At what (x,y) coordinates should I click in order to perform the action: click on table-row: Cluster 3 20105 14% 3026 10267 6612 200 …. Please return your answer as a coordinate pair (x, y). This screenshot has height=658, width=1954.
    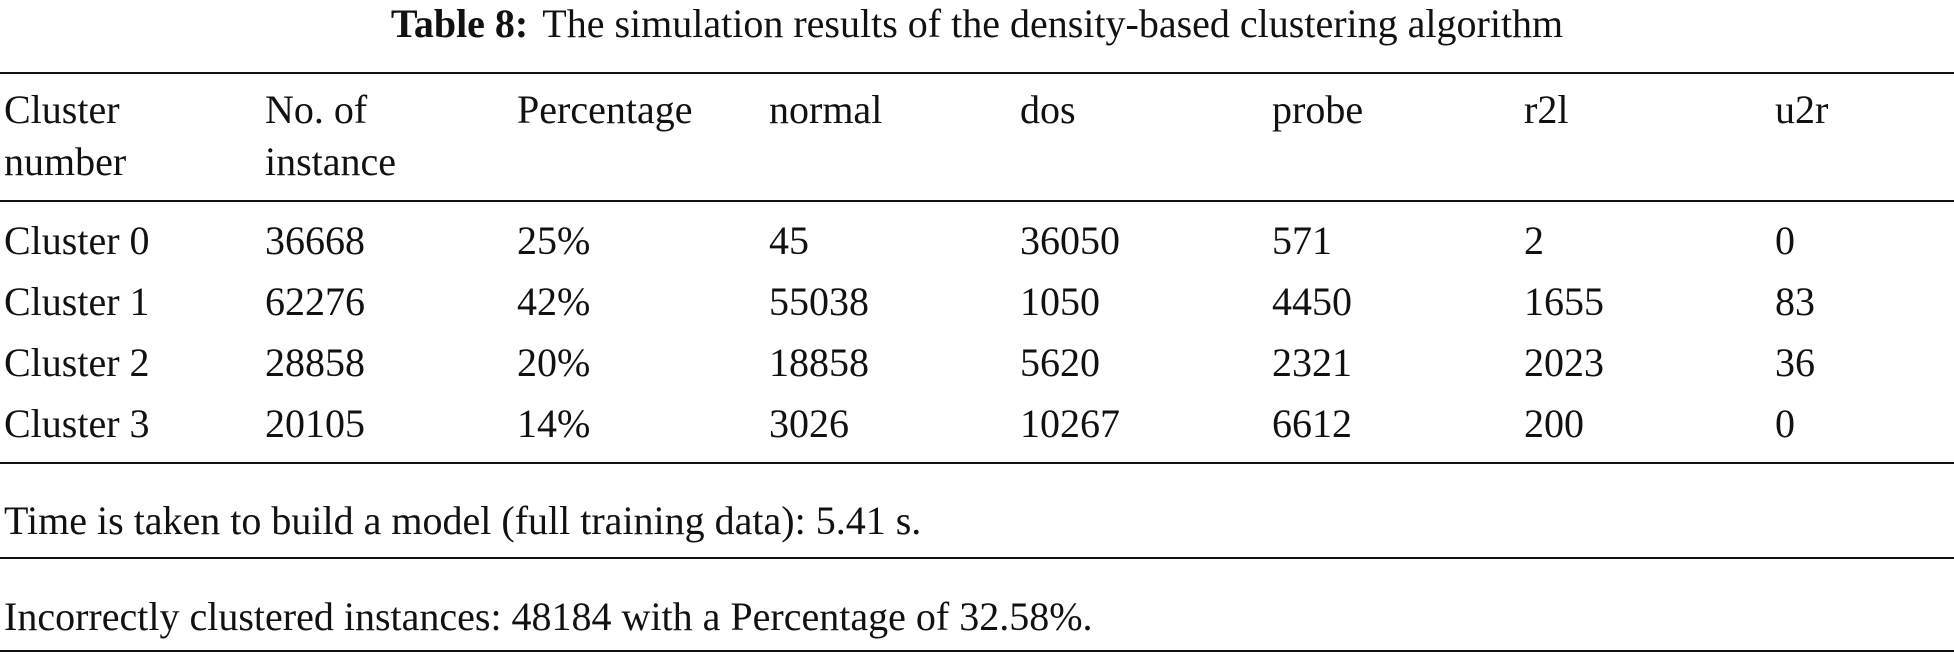
    Looking at the image, I should click on (977, 428).